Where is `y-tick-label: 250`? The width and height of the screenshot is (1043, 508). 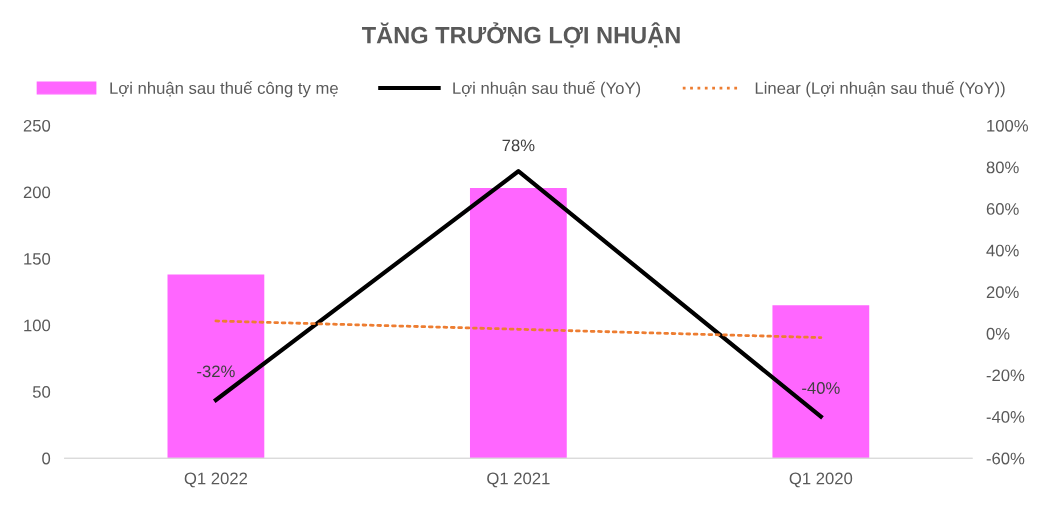
y-tick-label: 250 is located at coordinates (37, 125).